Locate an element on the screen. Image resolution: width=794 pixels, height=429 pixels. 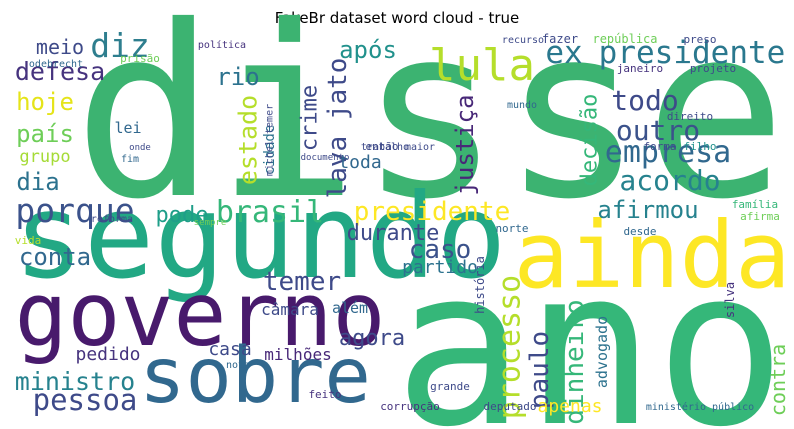
word: durante is located at coordinates (393, 233).